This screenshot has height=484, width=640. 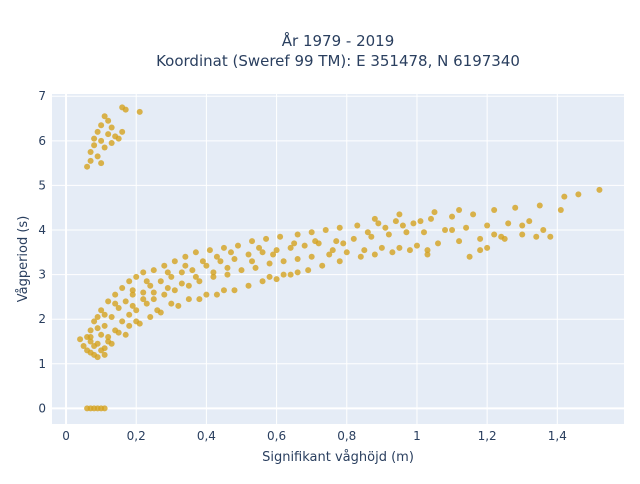 What do you see at coordinates (42, 96) in the screenshot?
I see `y-tick-label: 7` at bounding box center [42, 96].